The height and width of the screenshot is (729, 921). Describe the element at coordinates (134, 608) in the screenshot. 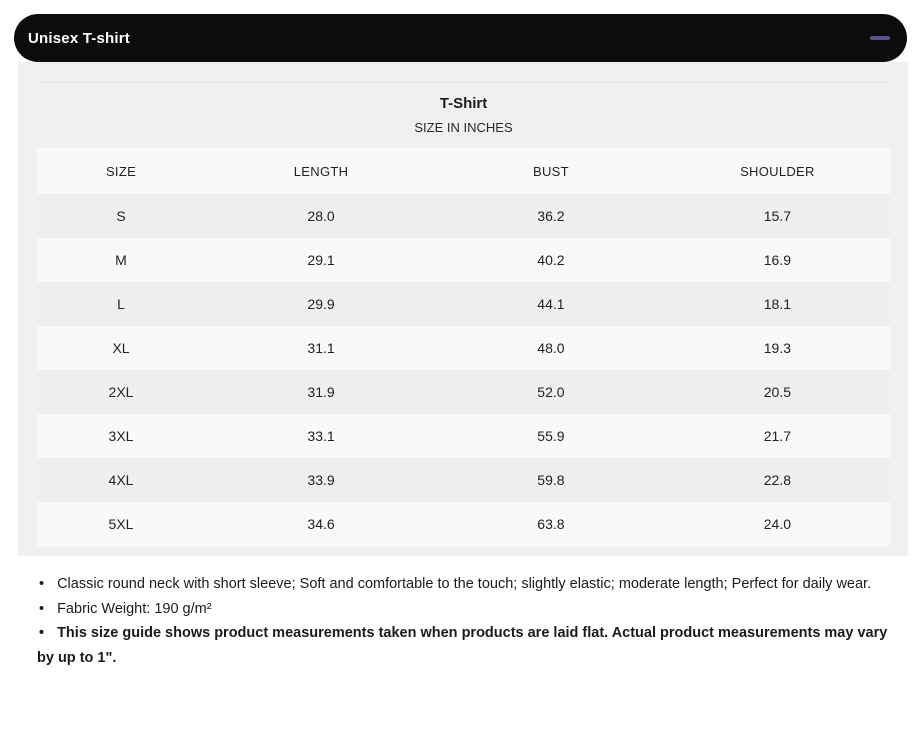

I see `note-text: Fabric Weight: 190 g/m²` at that location.